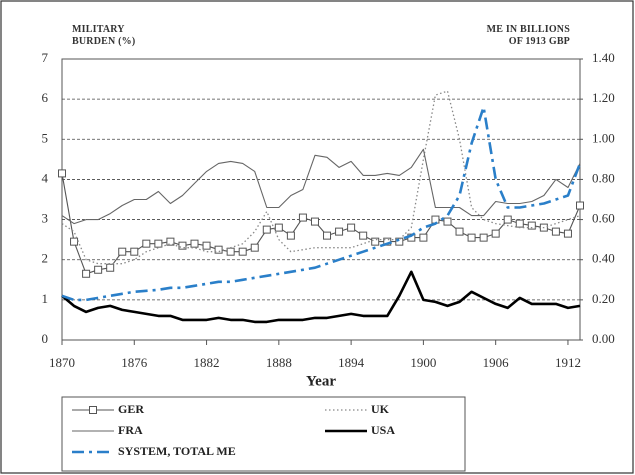  I want to click on y2-tick-label: 0.20, so click(603, 298).